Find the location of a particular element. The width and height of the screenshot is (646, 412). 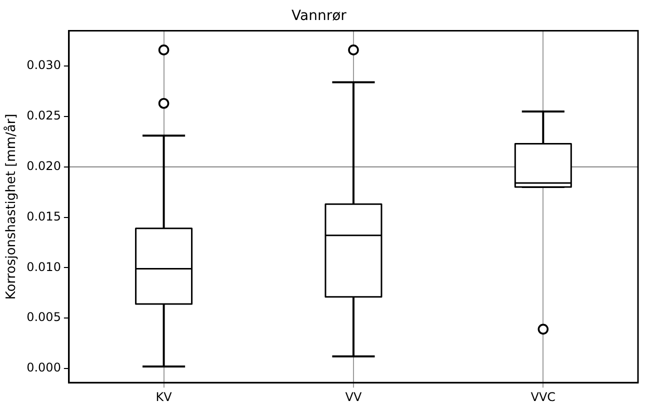

y-tick-label: 0.015 is located at coordinates (43, 216).